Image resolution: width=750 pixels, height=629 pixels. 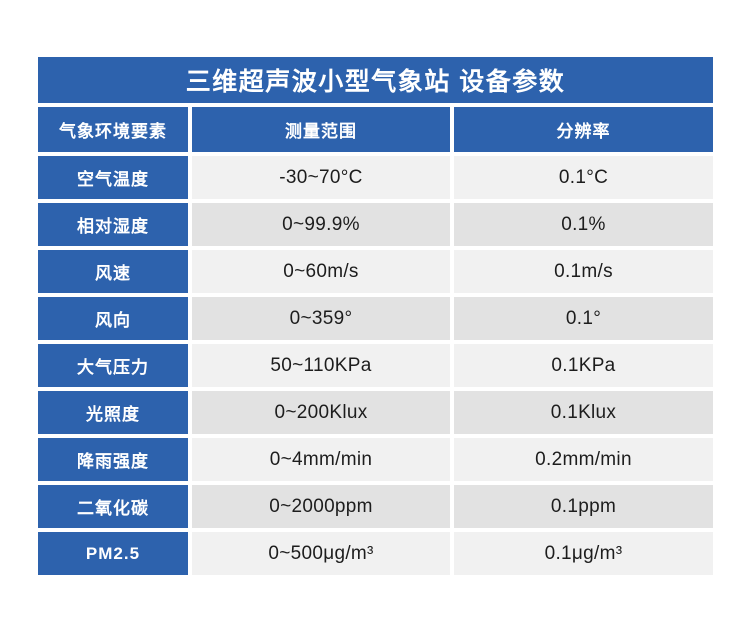 I want to click on resolution-value: 0.1Klux, so click(x=583, y=412).